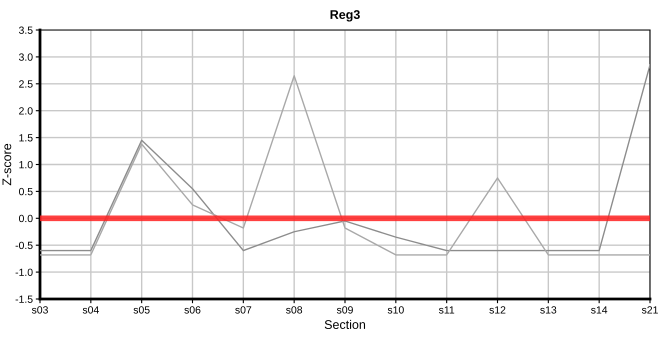  I want to click on y-tick-label: 0.5, so click(25, 192).